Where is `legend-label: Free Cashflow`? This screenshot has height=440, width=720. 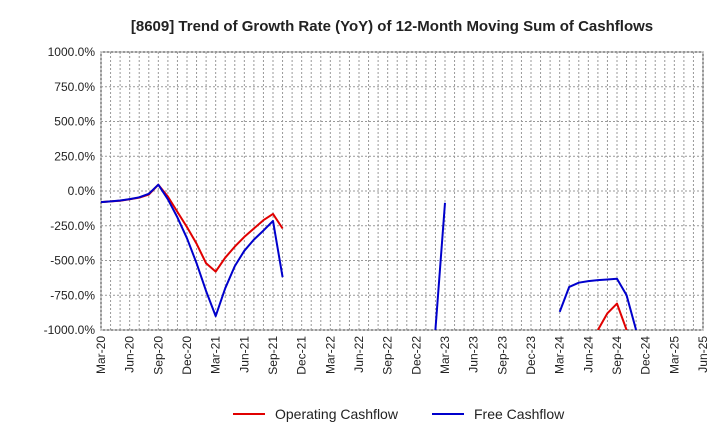
legend-label: Free Cashflow is located at coordinates (519, 414).